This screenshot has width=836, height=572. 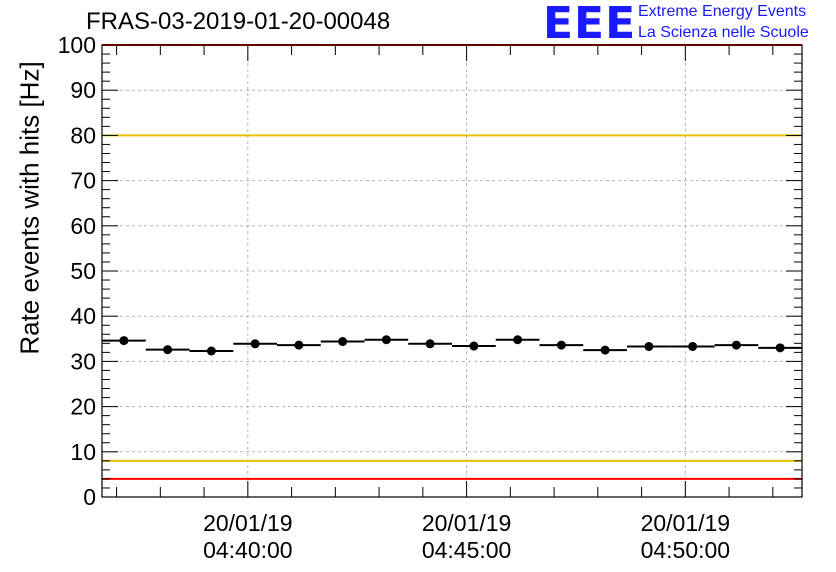 I want to click on y-tick-label: 0, so click(x=89, y=497).